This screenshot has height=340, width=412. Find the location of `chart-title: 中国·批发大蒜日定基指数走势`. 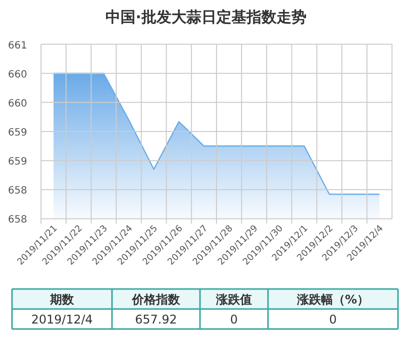

chart-title: 中国·批发大蒜日定基指数走势 is located at coordinates (206, 17).